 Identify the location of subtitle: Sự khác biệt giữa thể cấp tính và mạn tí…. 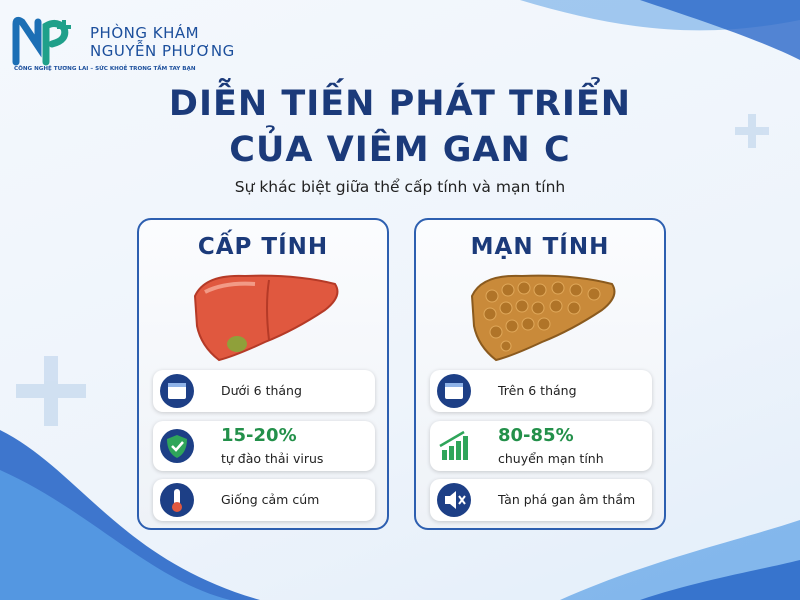
(400, 187).